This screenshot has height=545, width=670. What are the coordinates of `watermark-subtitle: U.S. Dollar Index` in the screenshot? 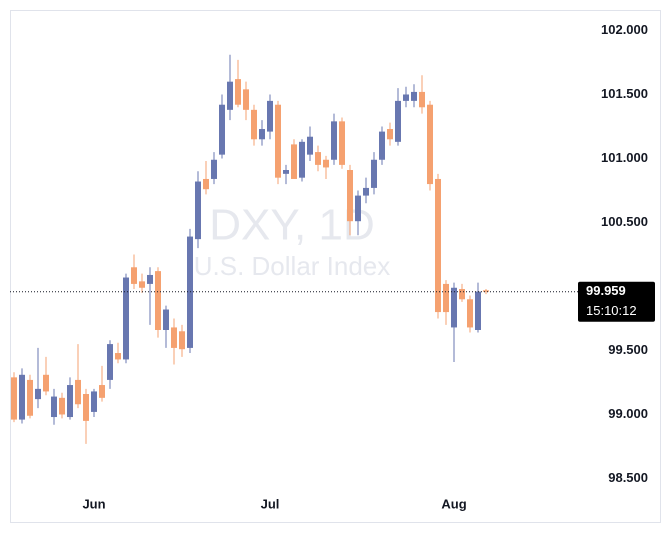 It's located at (292, 266).